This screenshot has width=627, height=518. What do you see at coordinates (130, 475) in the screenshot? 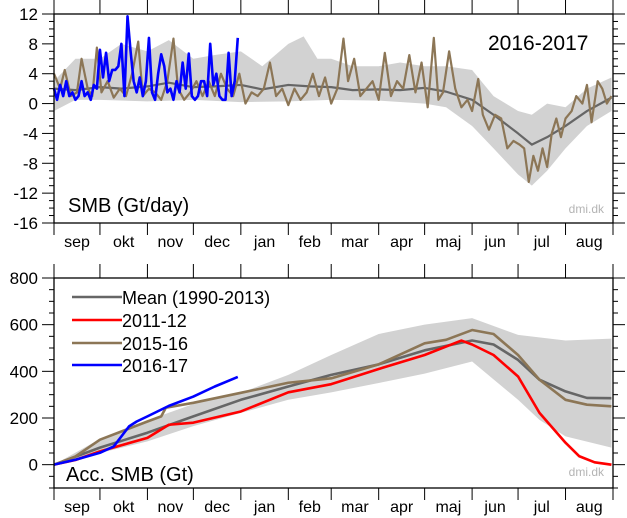
I see `y-axis-label: Acc. SMB (Gt)` at bounding box center [130, 475].